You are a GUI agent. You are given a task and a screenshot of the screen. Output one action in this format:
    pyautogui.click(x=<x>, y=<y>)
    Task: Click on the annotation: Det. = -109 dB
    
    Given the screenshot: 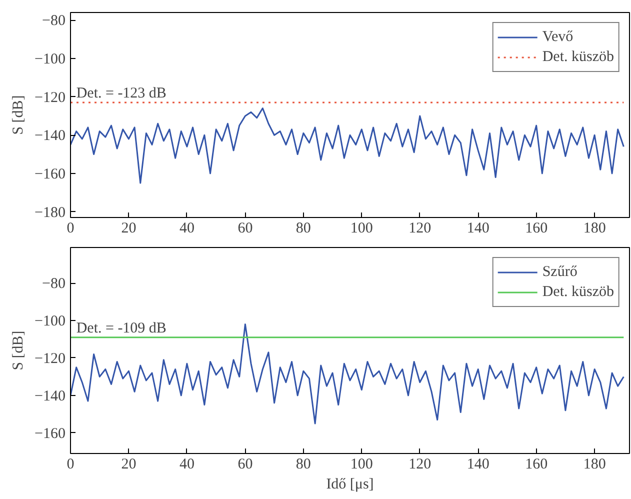 What is the action you would take?
    pyautogui.click(x=121, y=328)
    